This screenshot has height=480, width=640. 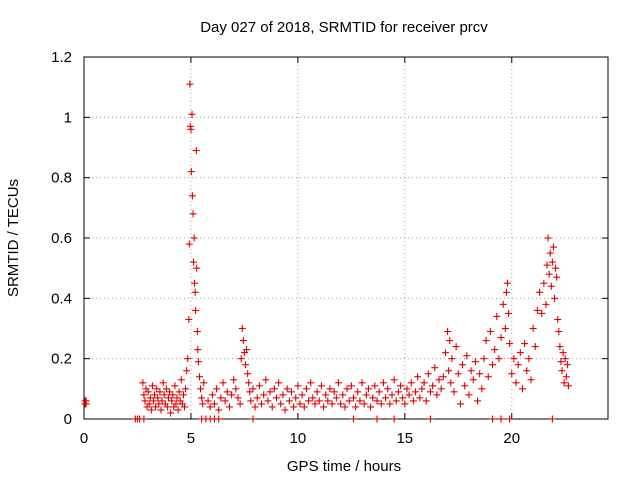 I want to click on x-tick-label: 15, so click(x=404, y=438).